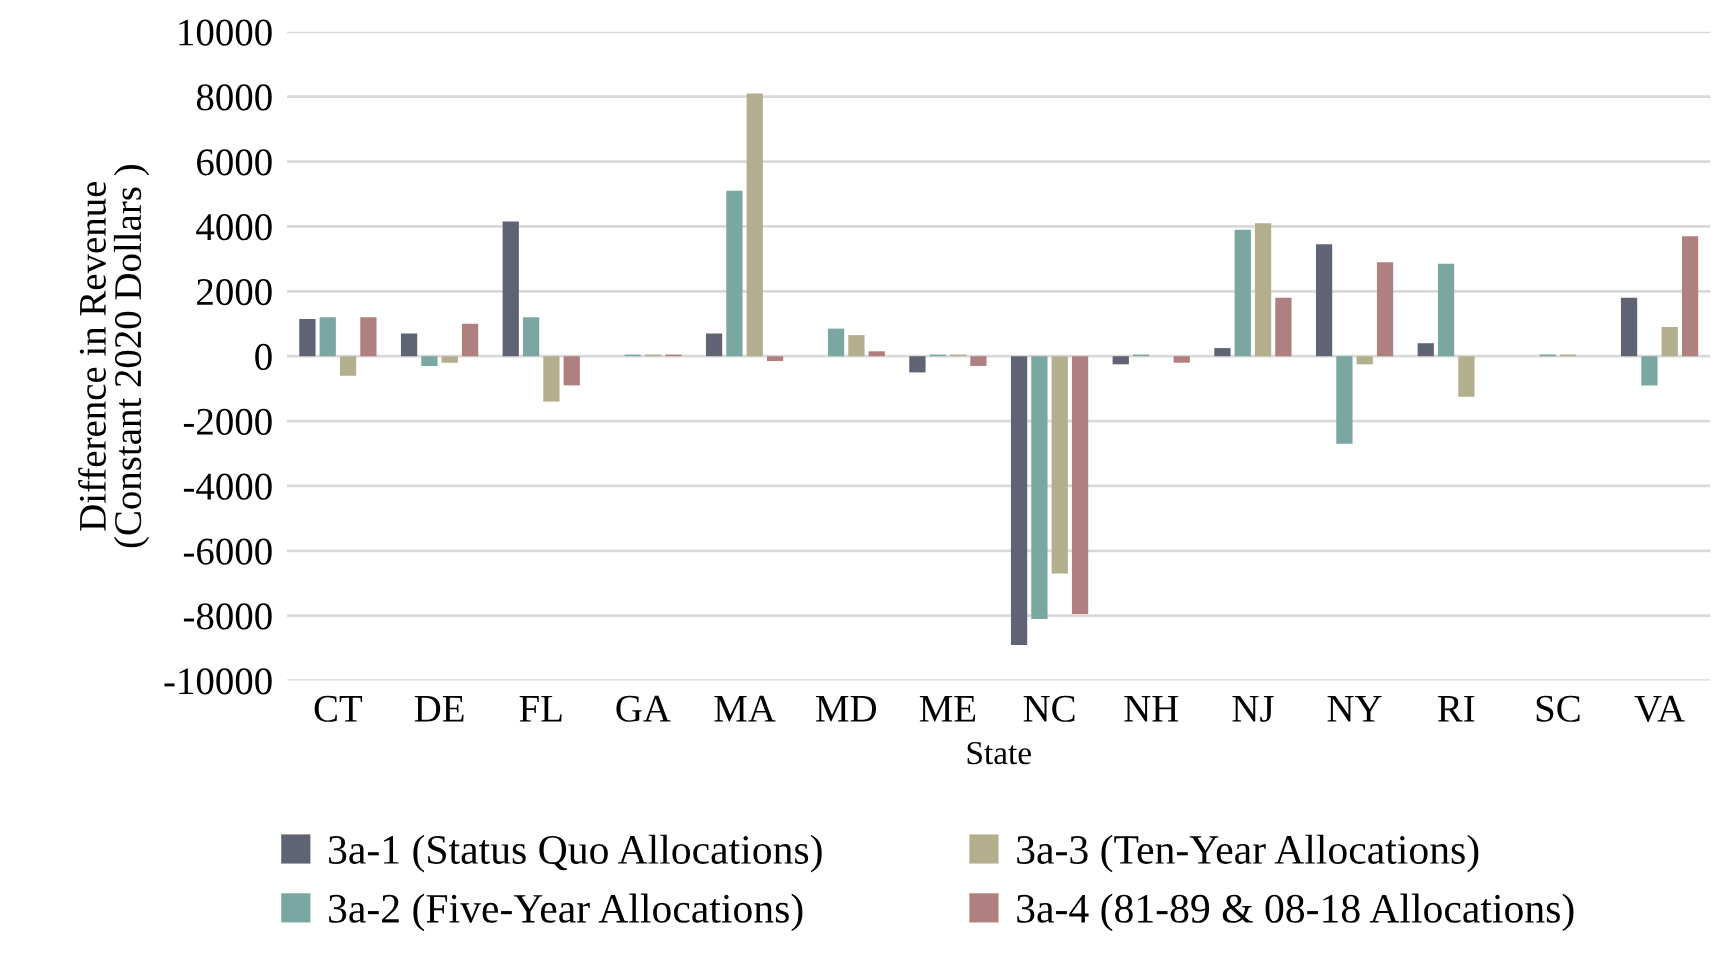 The image size is (1719, 964). Describe the element at coordinates (234, 162) in the screenshot. I see `y-tick-label: 6000` at that location.